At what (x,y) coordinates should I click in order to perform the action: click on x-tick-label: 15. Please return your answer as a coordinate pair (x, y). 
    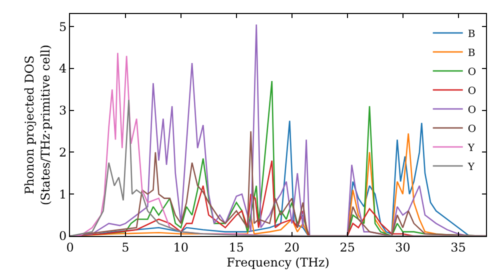
    Looking at the image, I should click on (236, 247).